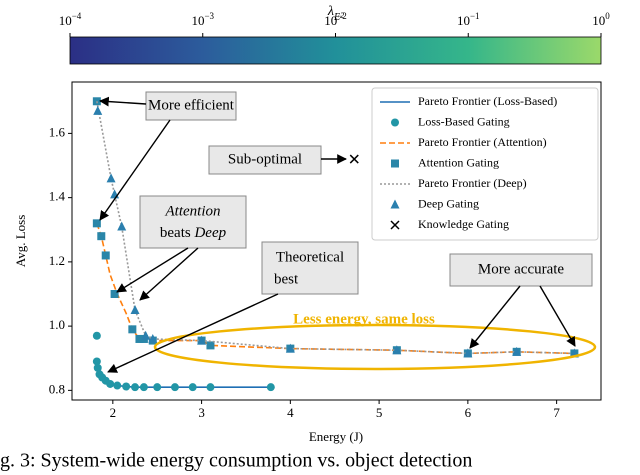  I want to click on annotation-word: Deep, so click(209, 233).